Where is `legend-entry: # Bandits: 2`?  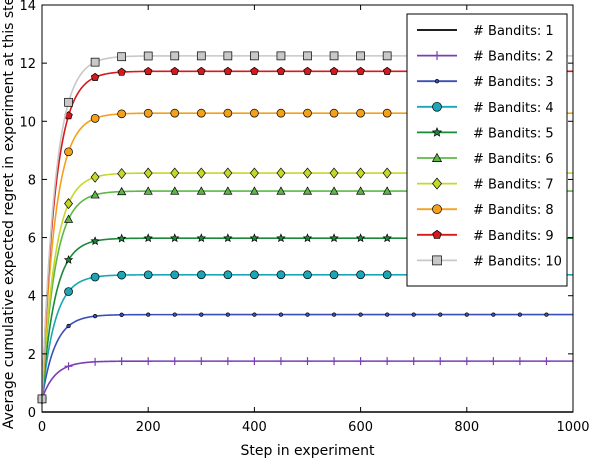
legend-entry: # Bandits: 2 is located at coordinates (485, 57).